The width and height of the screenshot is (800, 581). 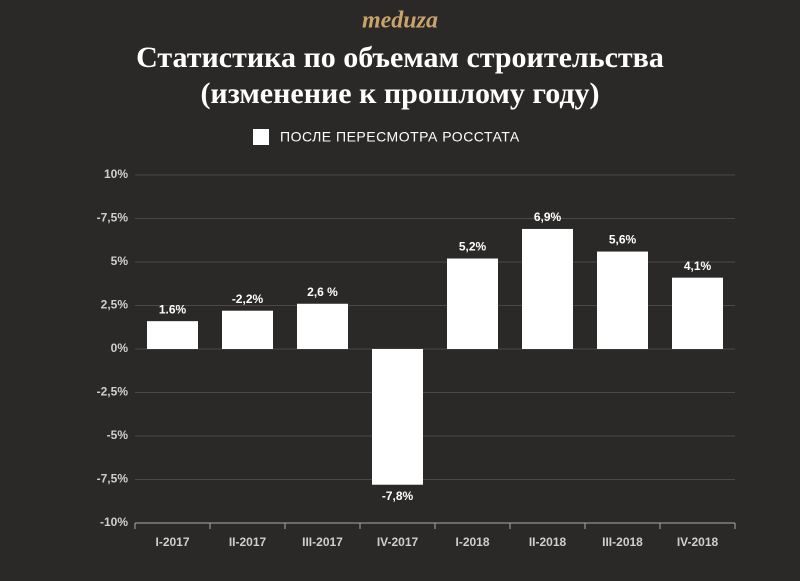 What do you see at coordinates (623, 240) in the screenshot?
I see `data-label: 5,6%` at bounding box center [623, 240].